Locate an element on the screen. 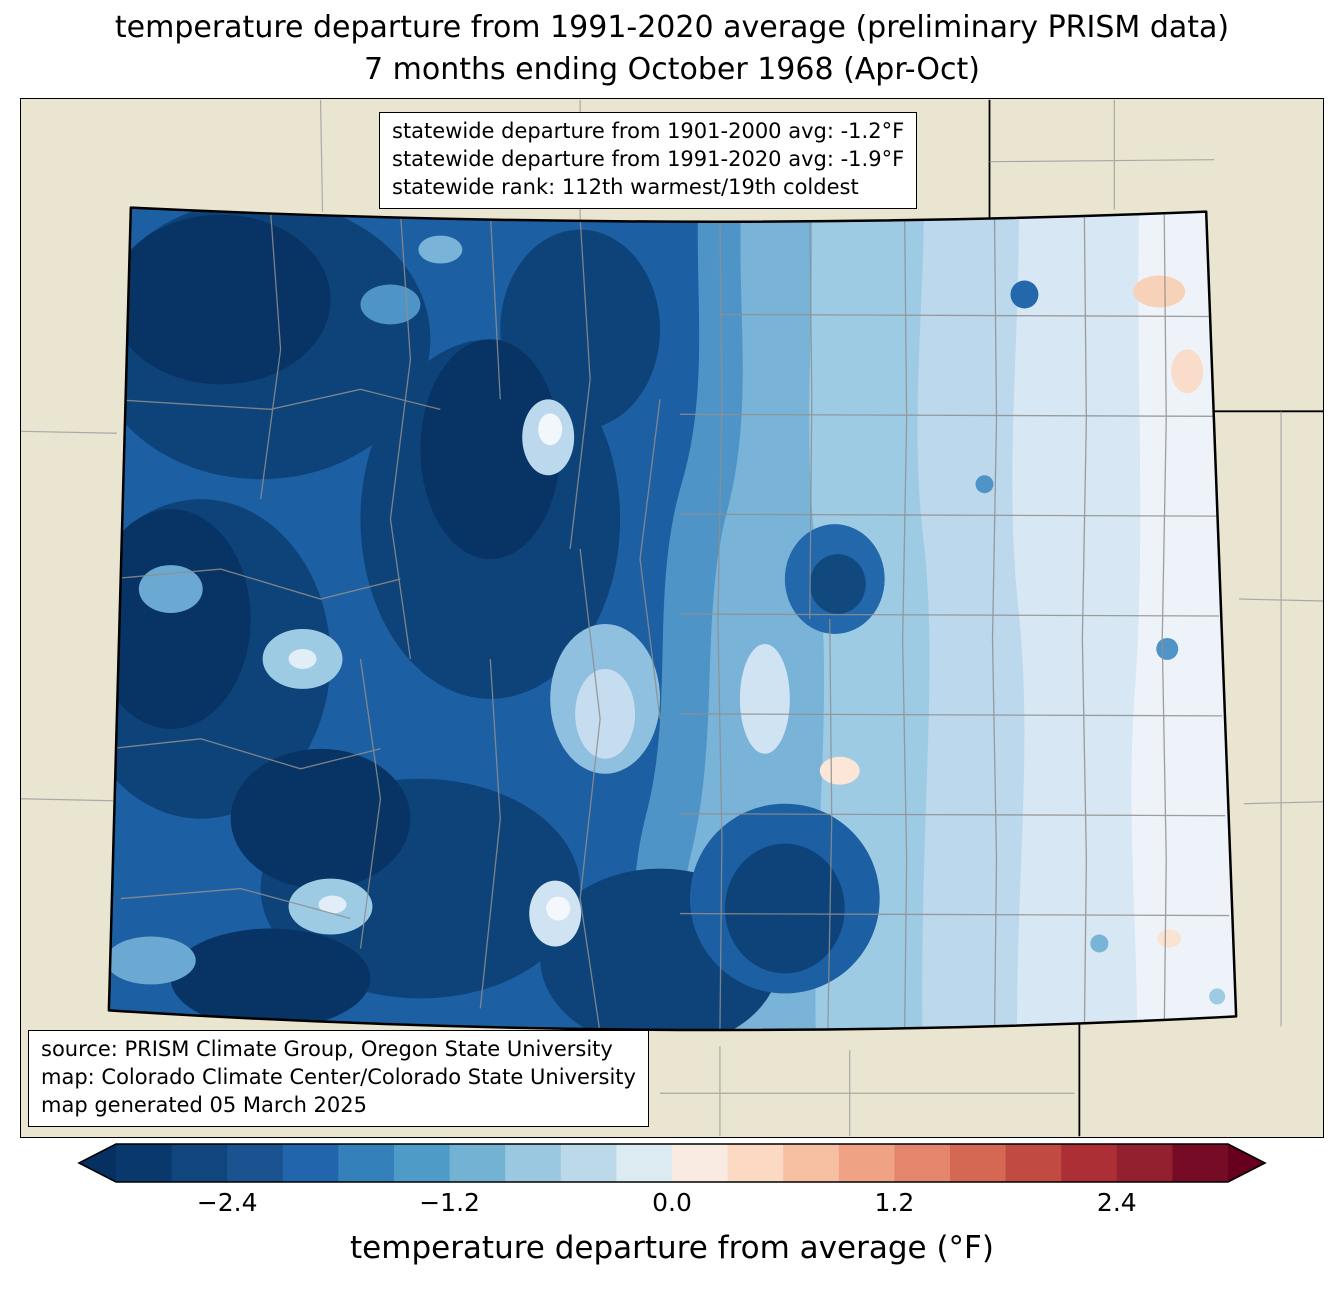  colorbar-tick-label: 1.2 is located at coordinates (894, 1202).